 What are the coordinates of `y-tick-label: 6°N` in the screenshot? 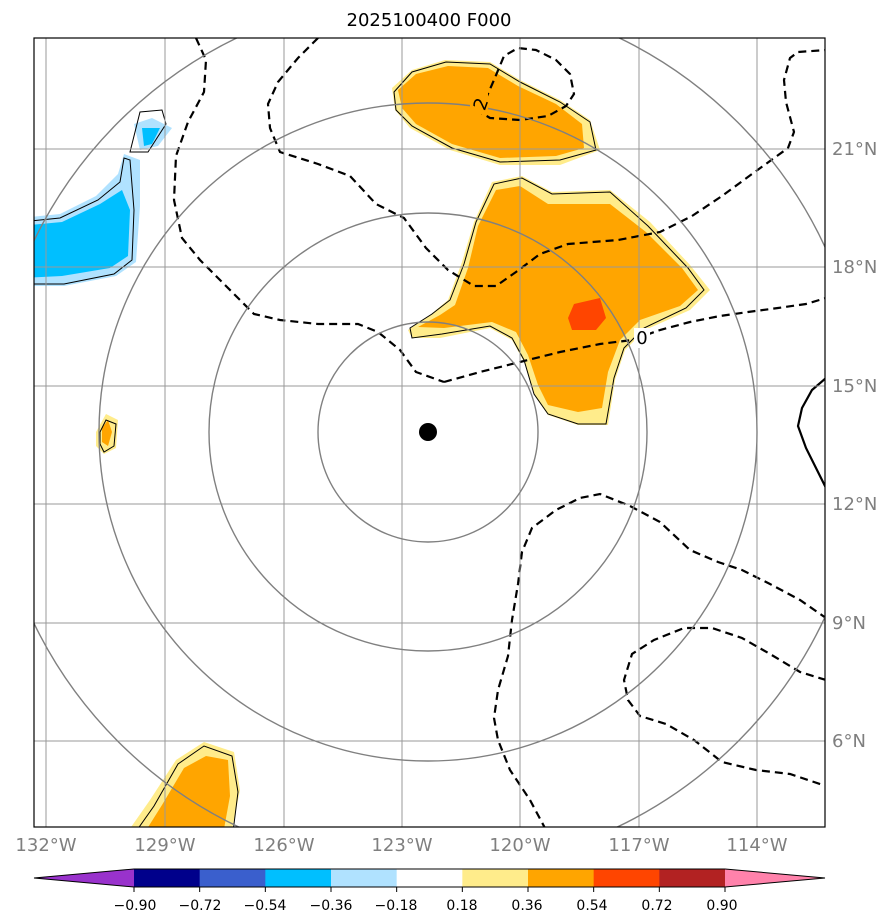 It's located at (849, 741).